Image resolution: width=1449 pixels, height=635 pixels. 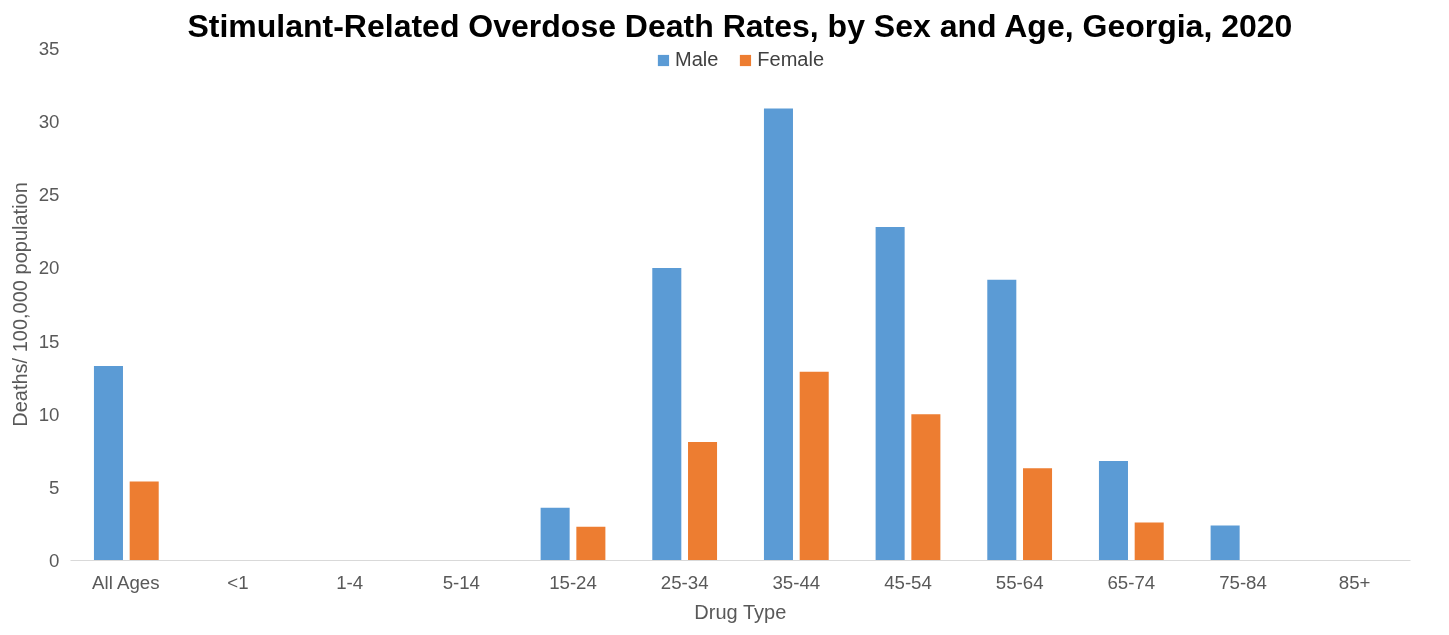 What do you see at coordinates (126, 582) in the screenshot?
I see `x-tick-label: All Ages` at bounding box center [126, 582].